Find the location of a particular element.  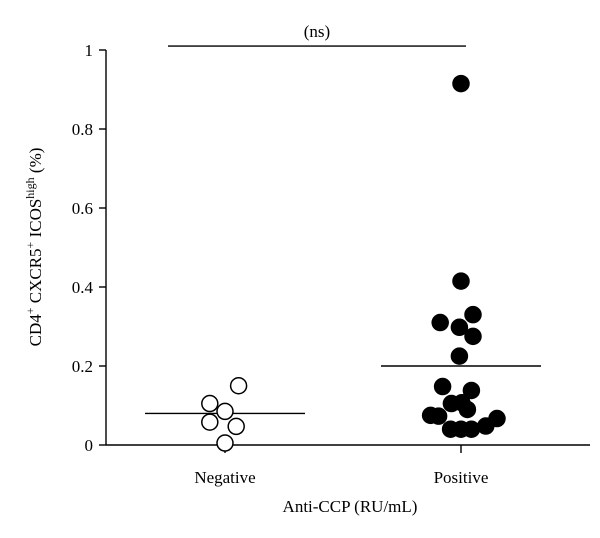

y-tick-label: 0.6 is located at coordinates (82, 208).